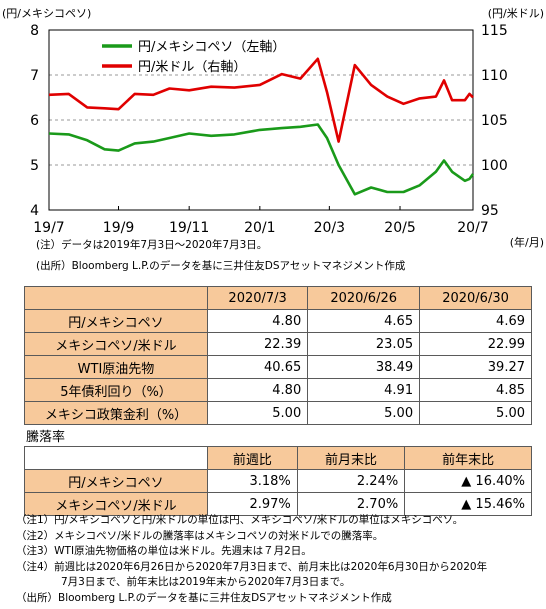 This screenshot has width=546, height=609. What do you see at coordinates (206, 582) in the screenshot?
I see `footnote: 7月3日まで、前年末比は2019年末から2020年7月3日まで。` at bounding box center [206, 582].